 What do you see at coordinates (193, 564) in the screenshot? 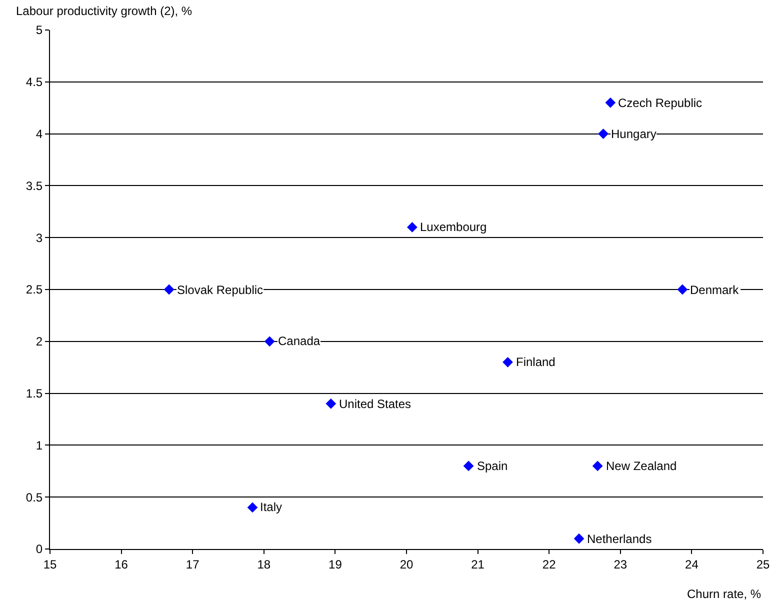
I see `x-tick-label: 17` at bounding box center [193, 564].